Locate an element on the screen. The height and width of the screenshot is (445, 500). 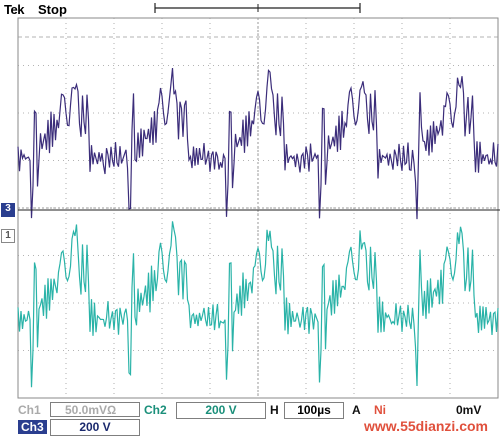
ch2-label: Ch2 is located at coordinates (155, 410).